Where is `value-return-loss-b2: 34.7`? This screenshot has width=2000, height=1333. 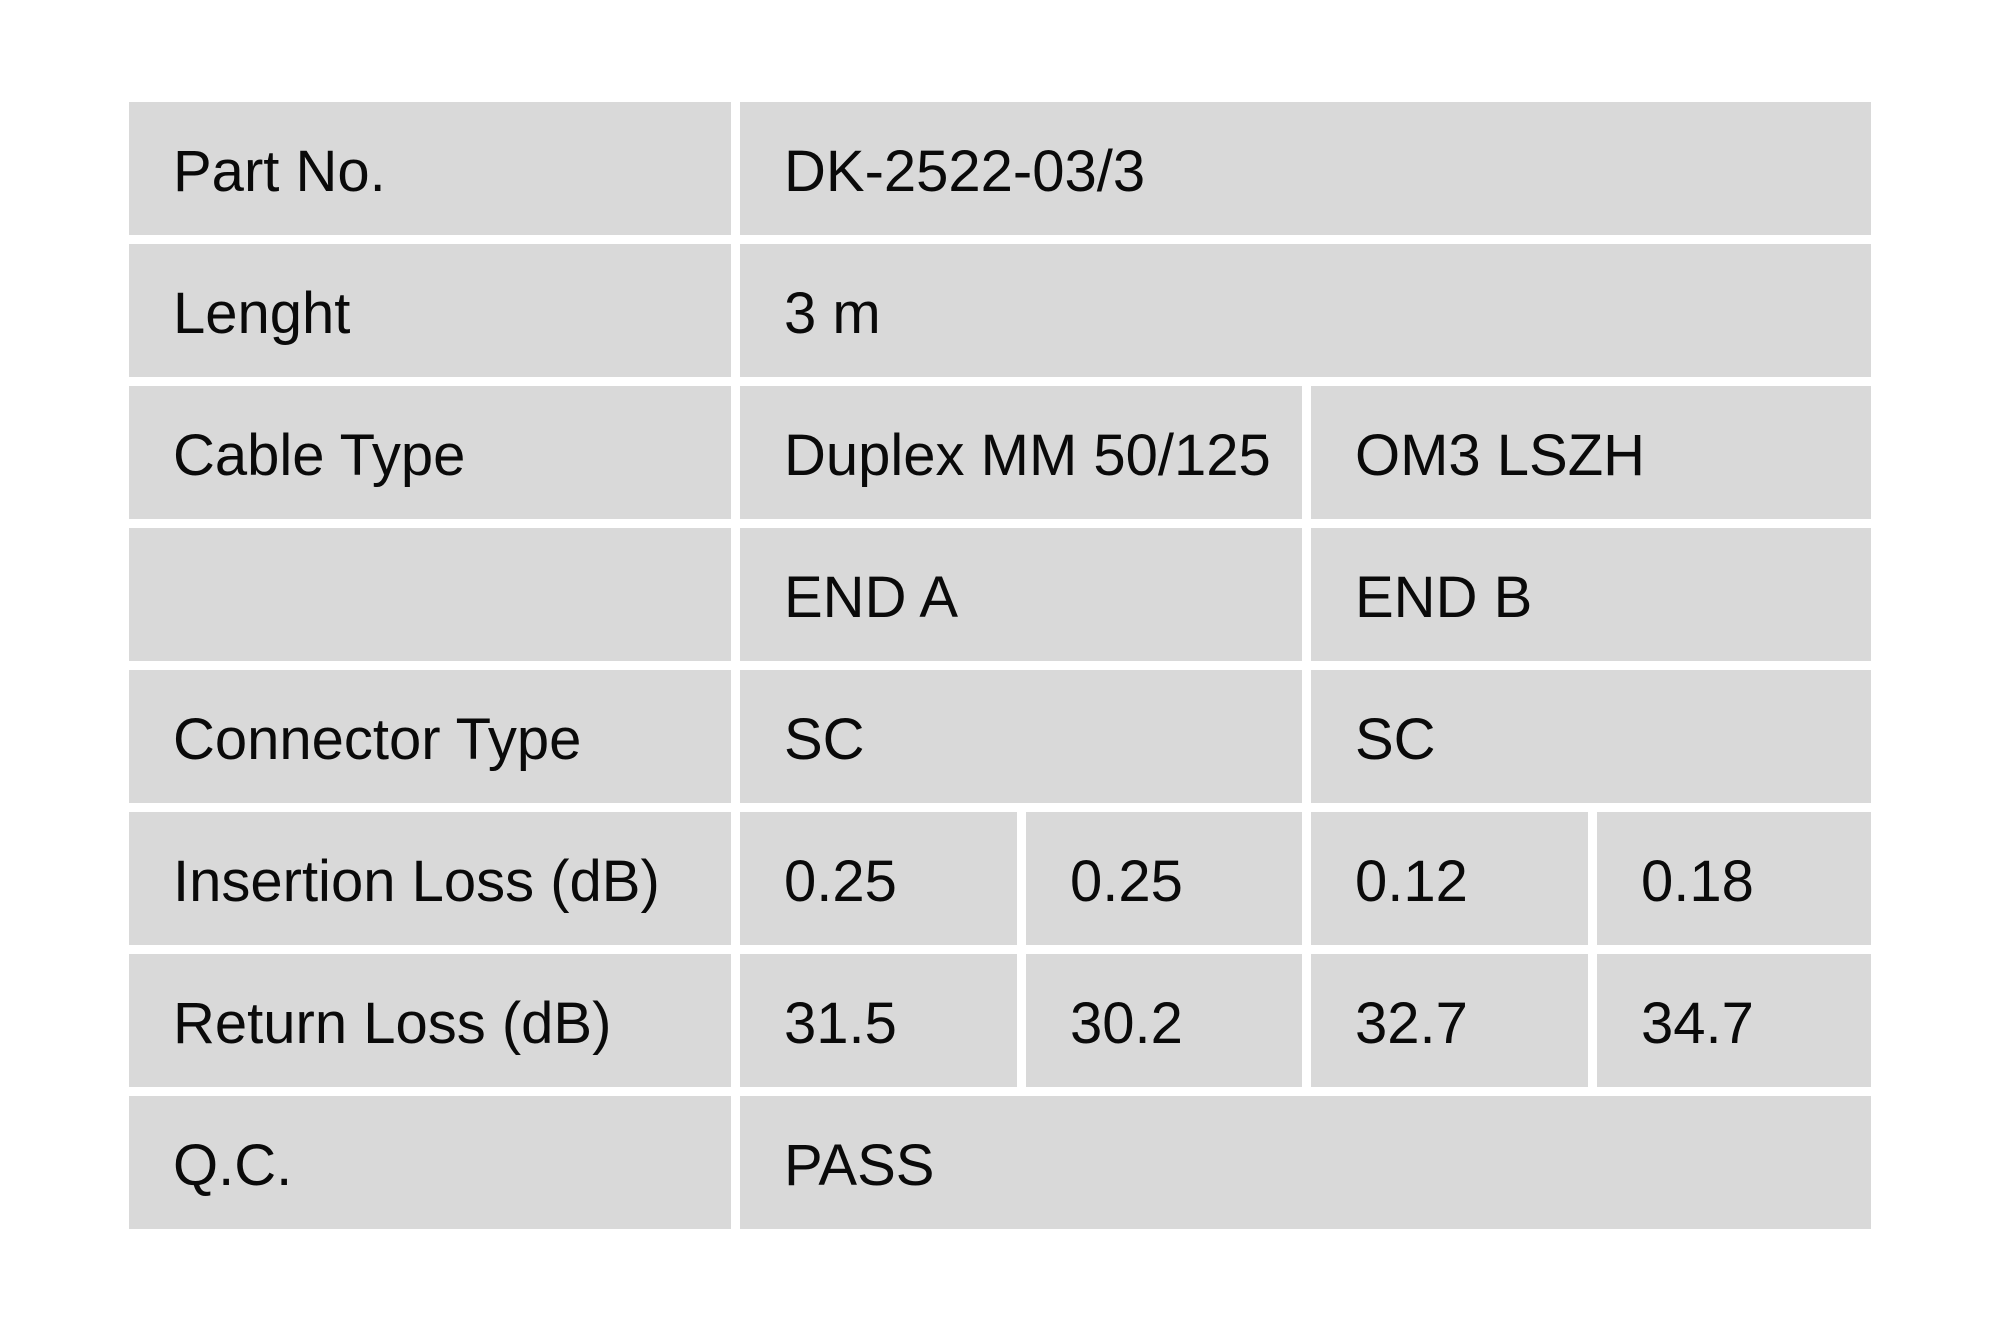 value-return-loss-b2: 34.7 is located at coordinates (1734, 1020).